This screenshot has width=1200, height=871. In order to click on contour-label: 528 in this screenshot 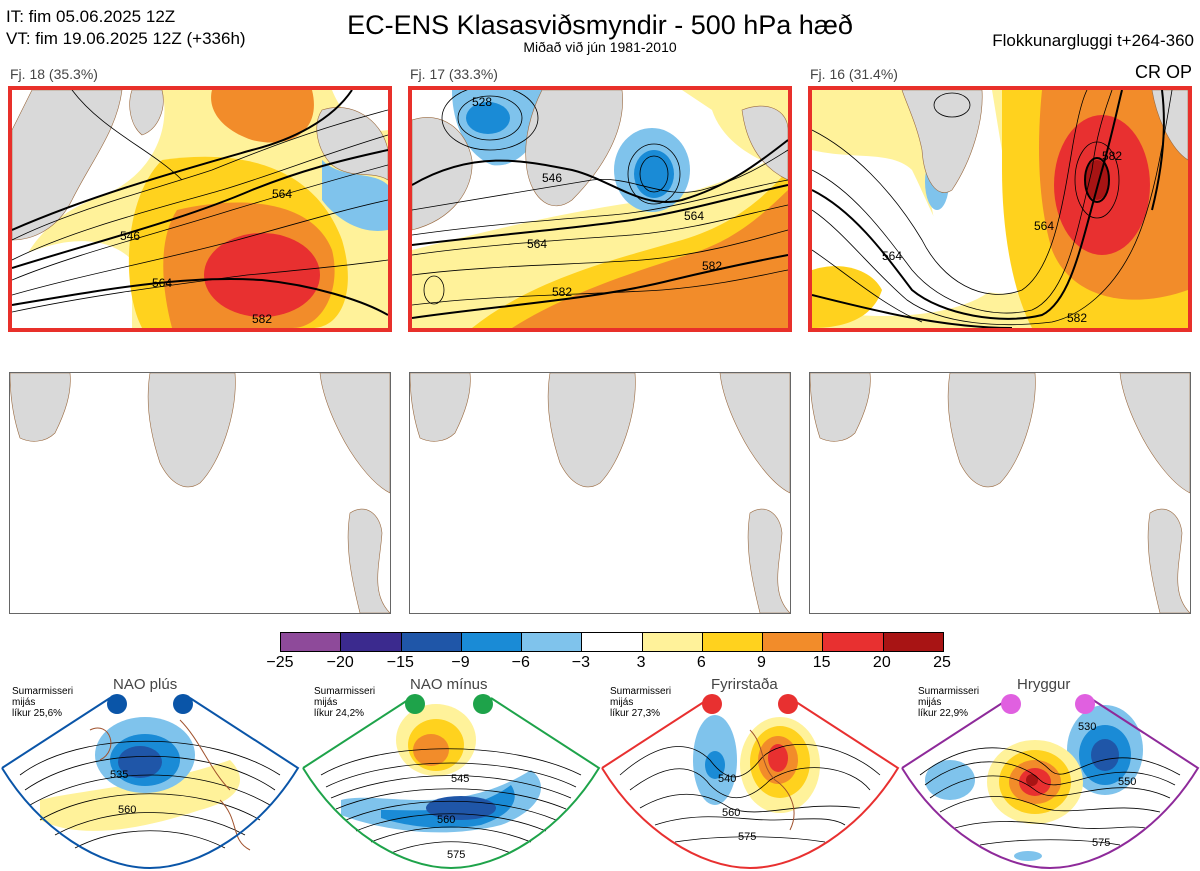, I will do `click(482, 102)`.